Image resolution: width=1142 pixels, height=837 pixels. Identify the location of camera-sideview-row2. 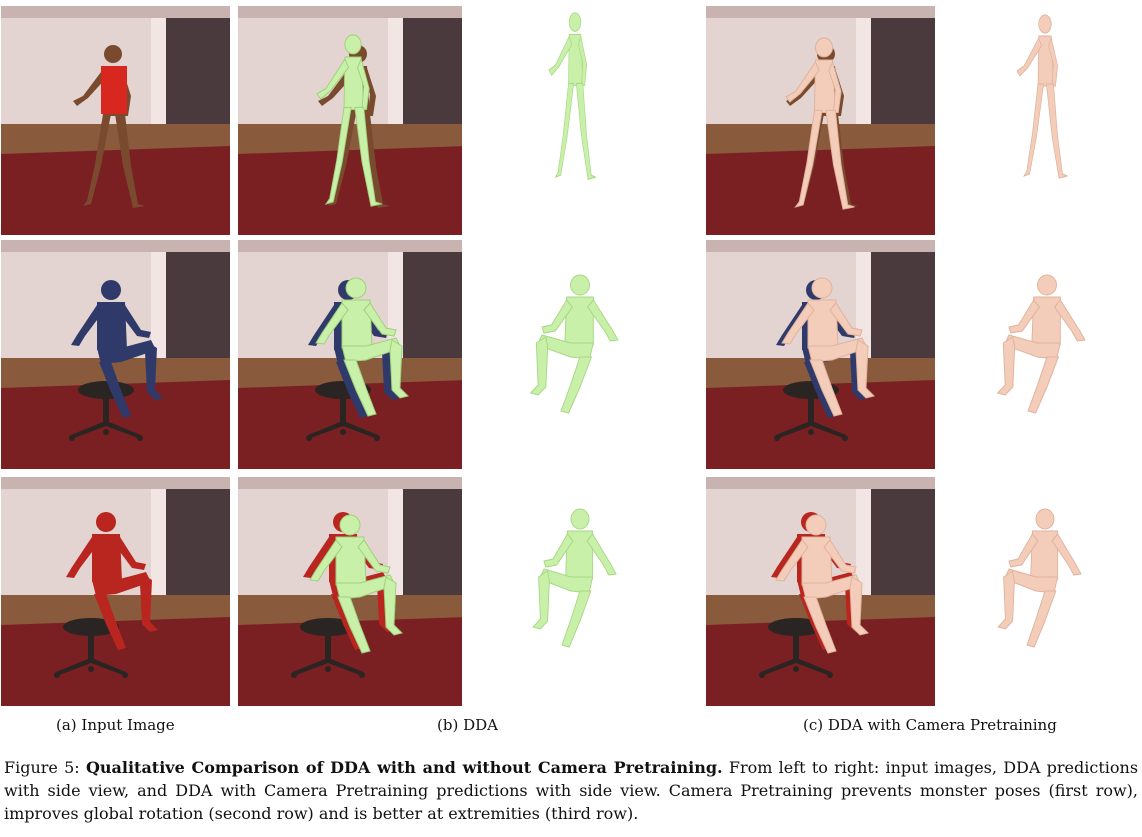
(1038, 354).